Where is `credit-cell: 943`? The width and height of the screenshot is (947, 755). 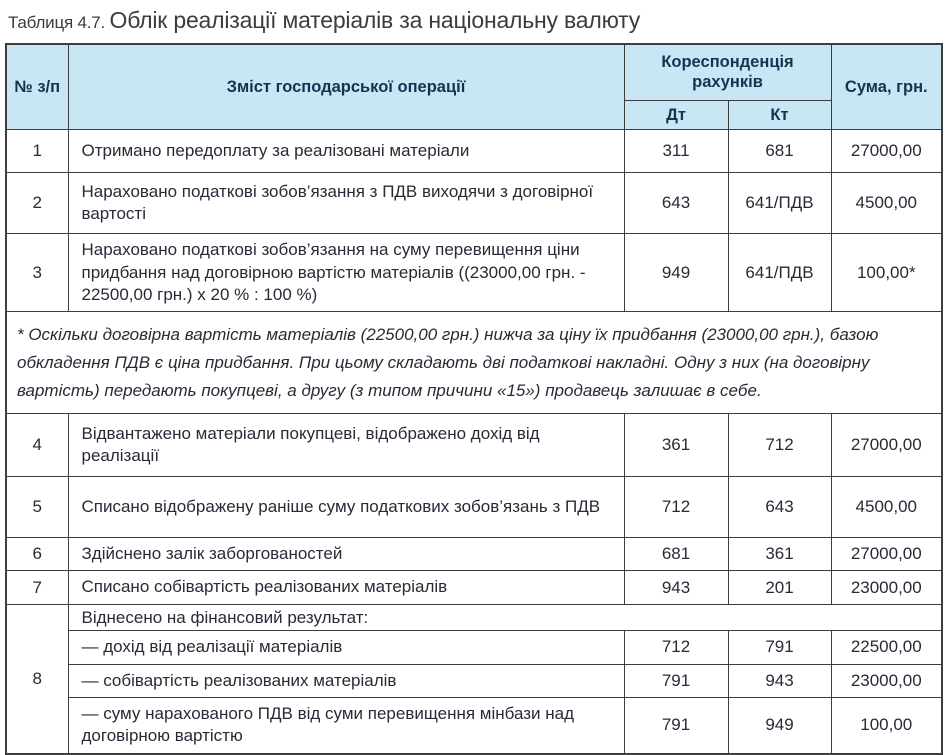
credit-cell: 943 is located at coordinates (779, 681).